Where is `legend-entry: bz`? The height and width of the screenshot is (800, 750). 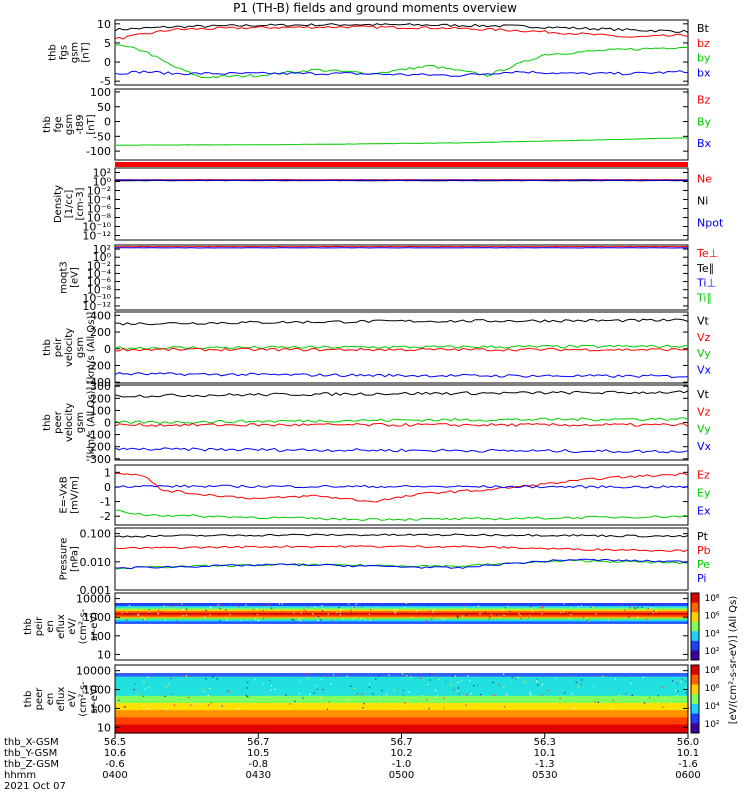
legend-entry: bz is located at coordinates (703, 43).